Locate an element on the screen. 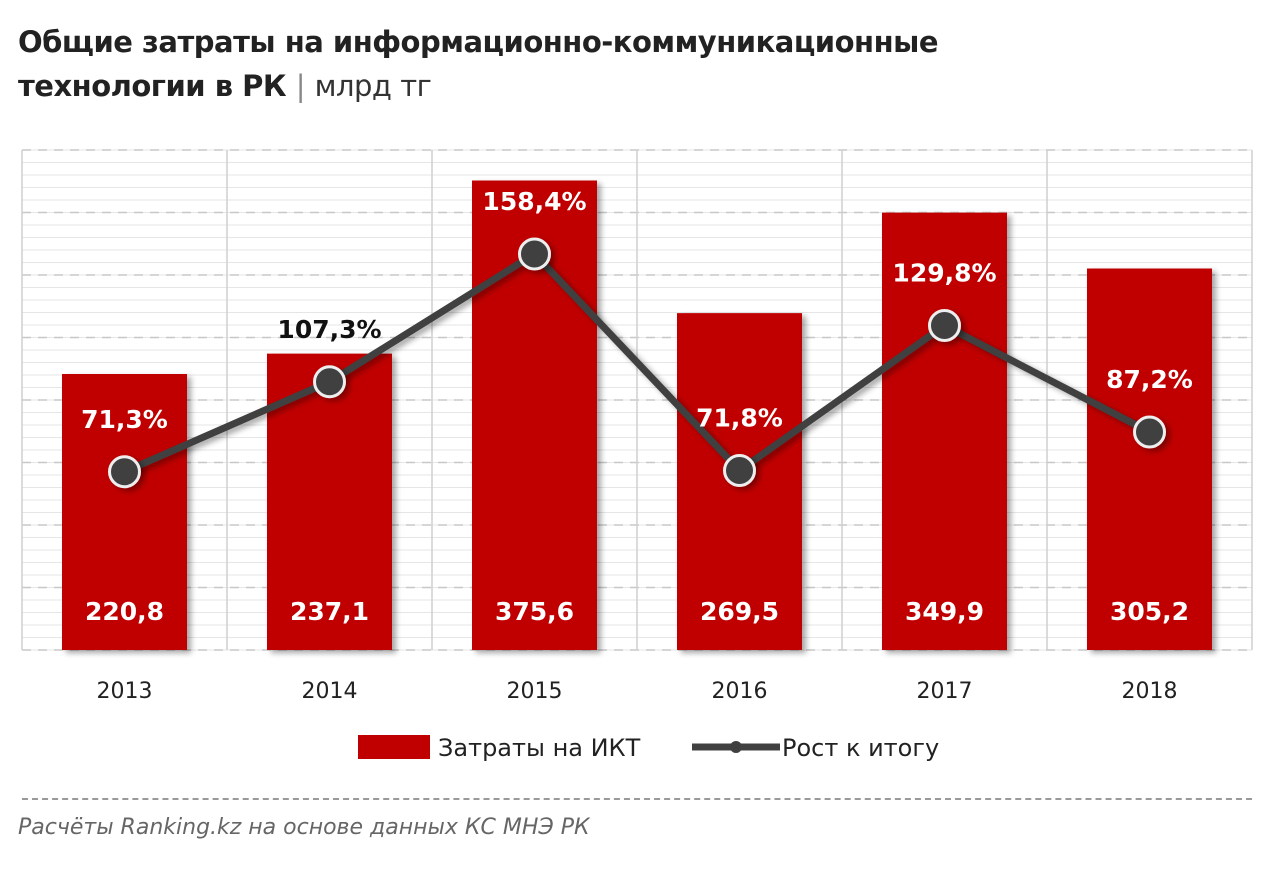 The width and height of the screenshot is (1264, 872). x-tick-label: 2014 is located at coordinates (330, 691).